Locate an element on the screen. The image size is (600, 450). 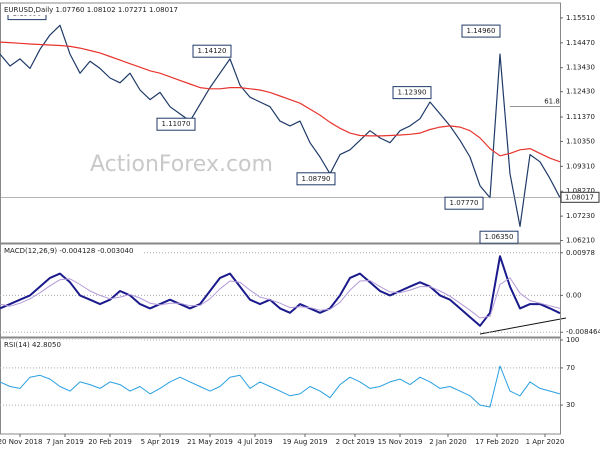
watermark: ActionForex.com is located at coordinates (181, 164).